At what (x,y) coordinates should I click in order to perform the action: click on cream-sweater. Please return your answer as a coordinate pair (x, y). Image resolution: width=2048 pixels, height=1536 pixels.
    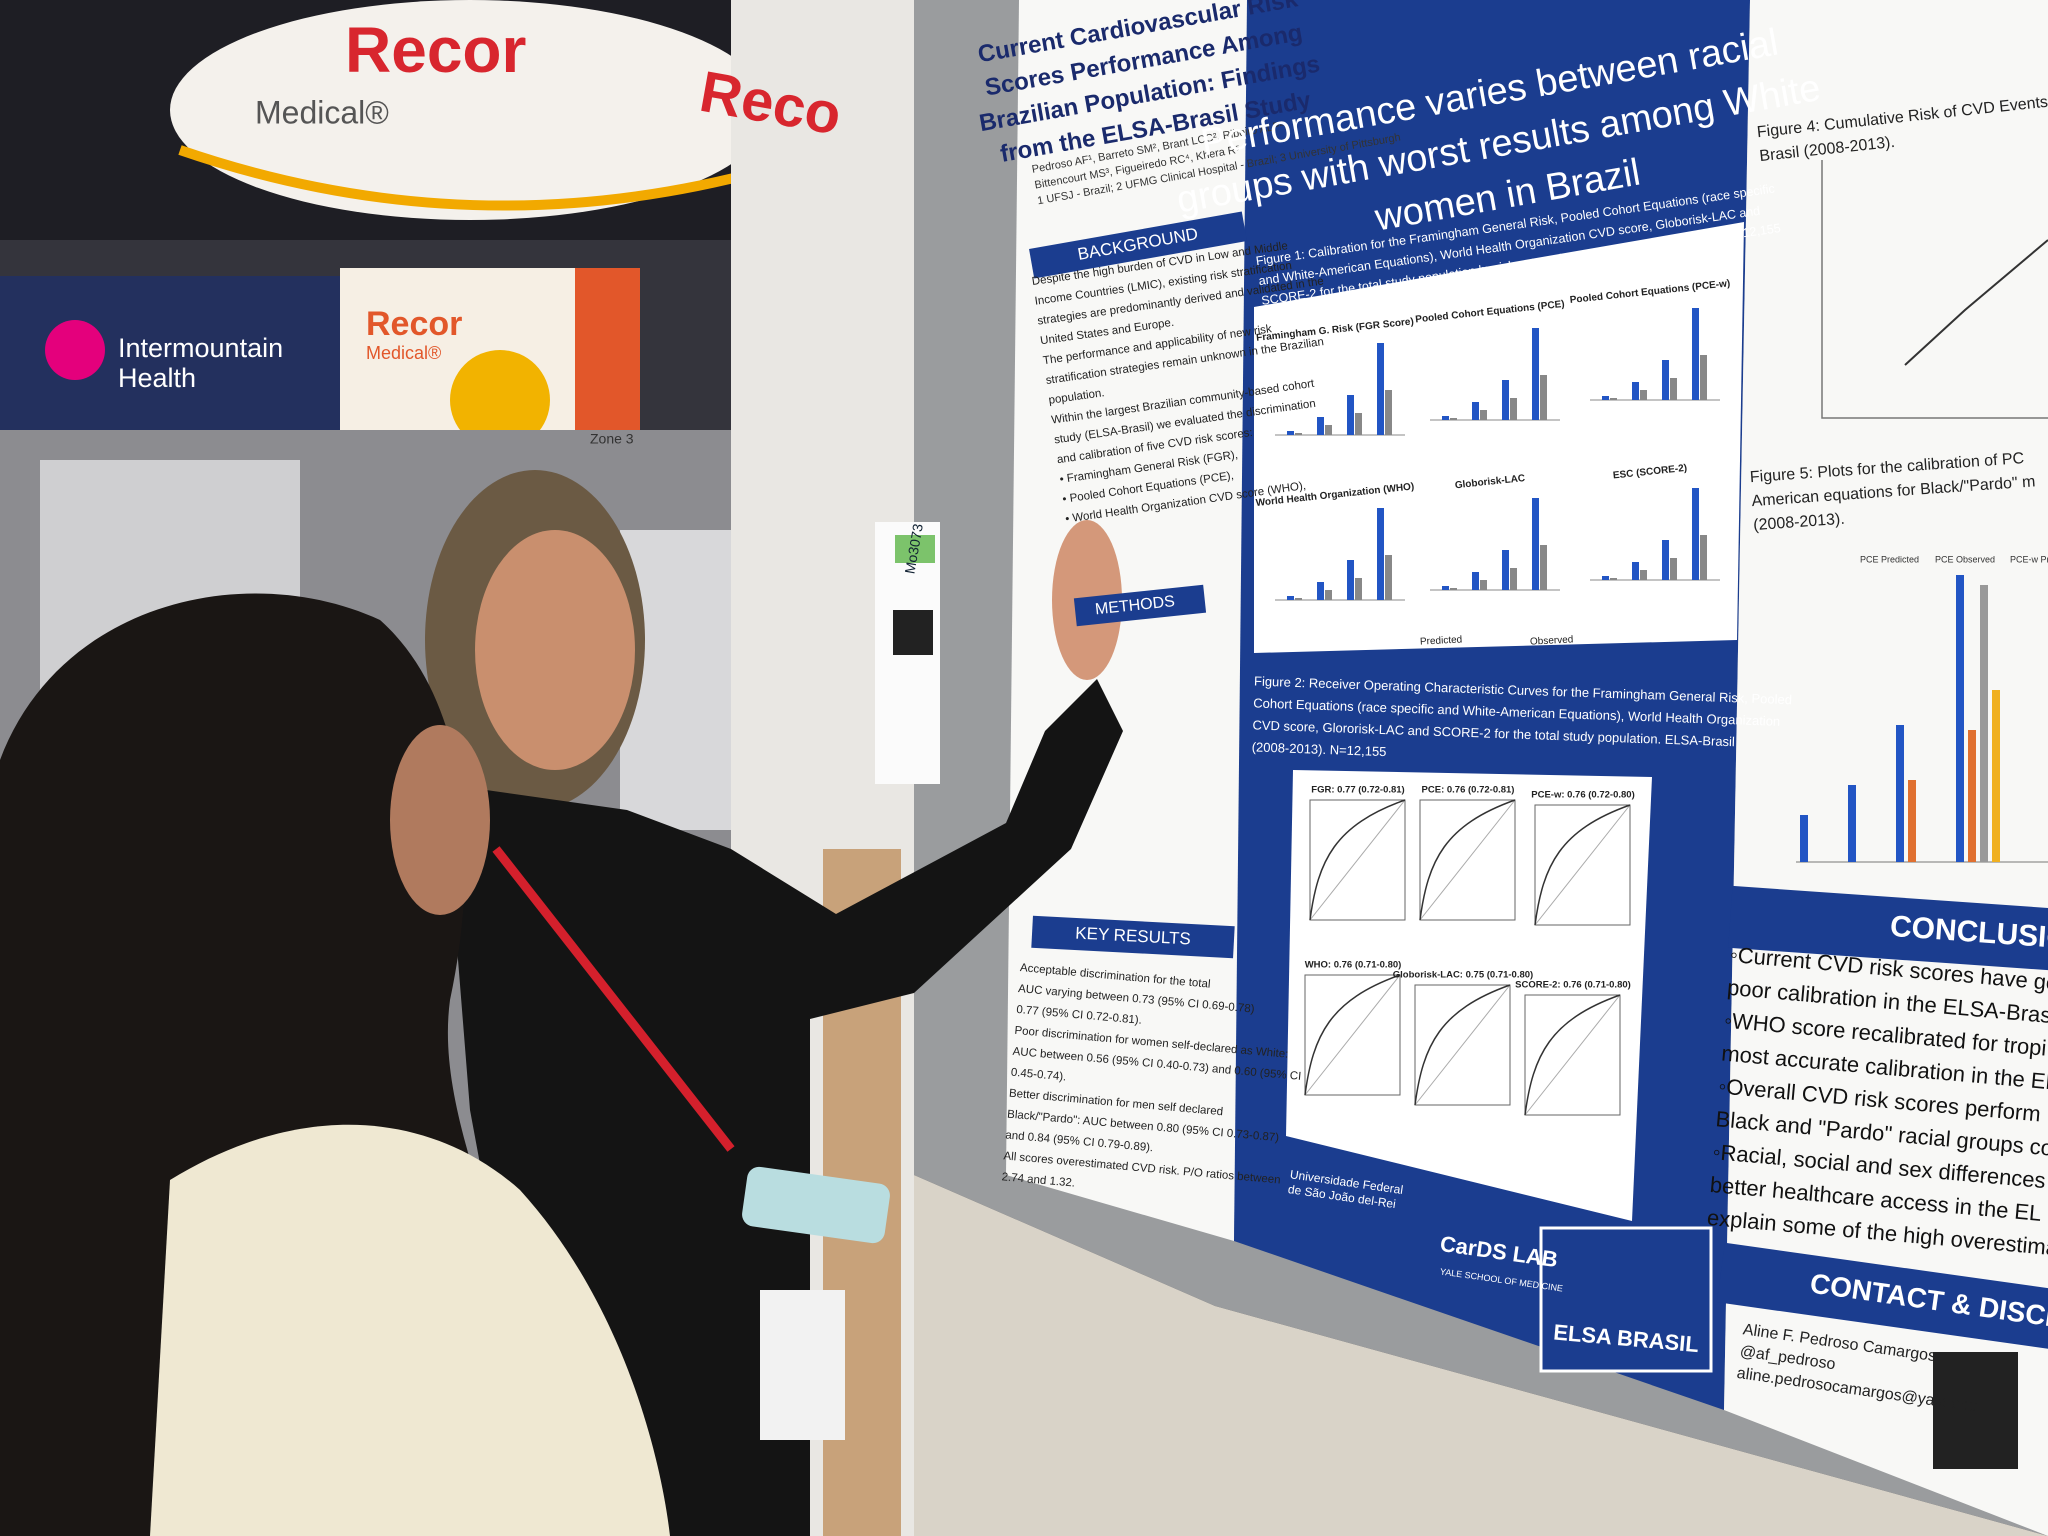
    Looking at the image, I should click on (410, 1330).